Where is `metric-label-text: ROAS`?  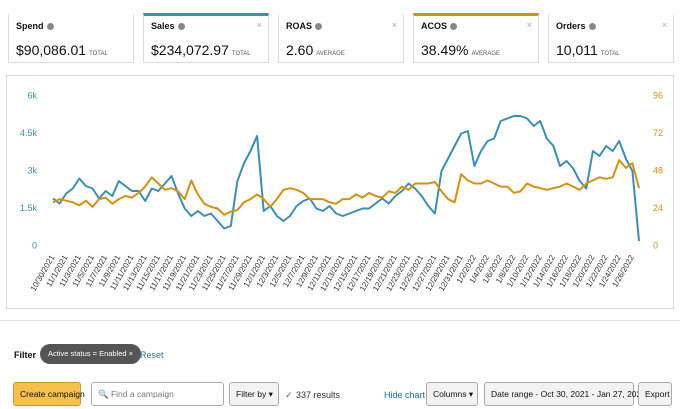
metric-label-text: ROAS is located at coordinates (299, 26).